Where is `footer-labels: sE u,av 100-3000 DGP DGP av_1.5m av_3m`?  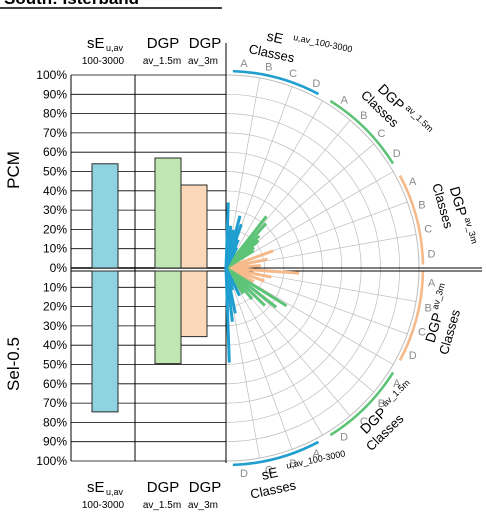
footer-labels: sE u,av 100-3000 DGP DGP av_1.5m av_3m is located at coordinates (151, 495).